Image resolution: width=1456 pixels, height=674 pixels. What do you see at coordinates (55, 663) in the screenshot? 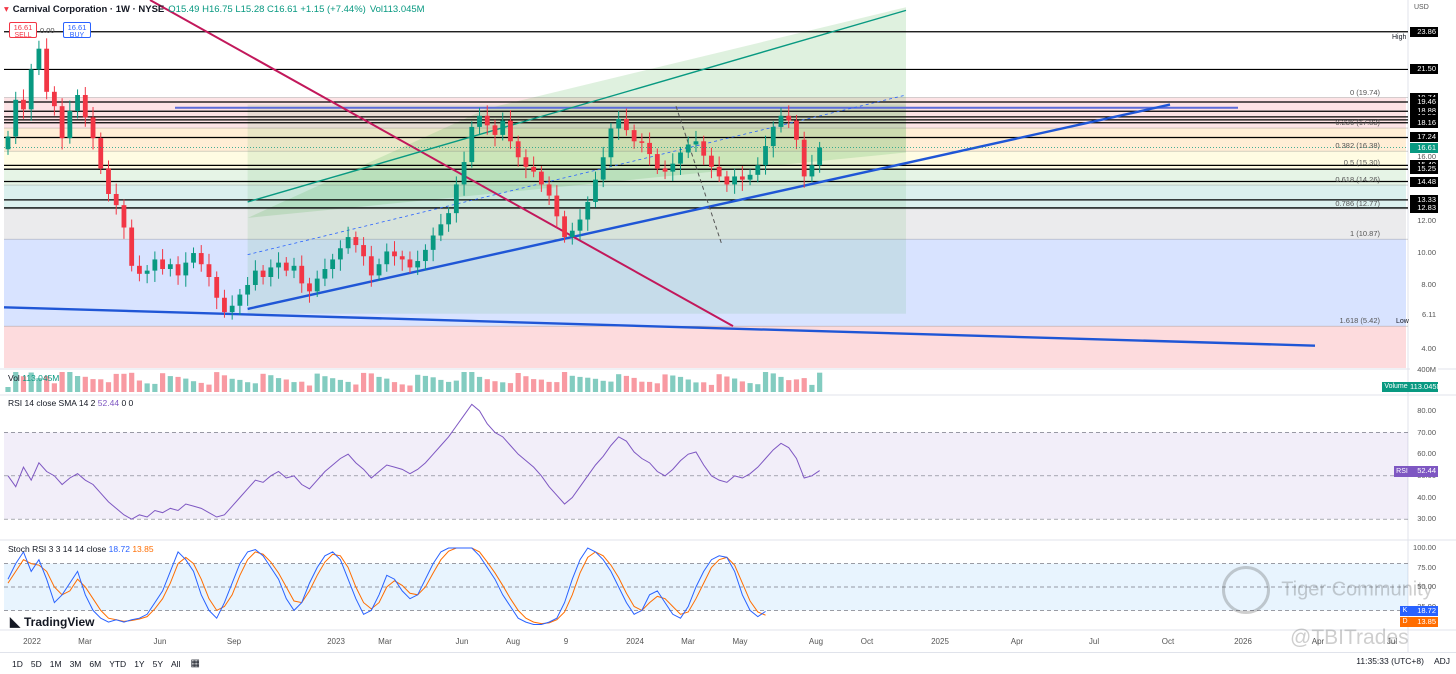
I see `timeframe-button-1m: 1M` at bounding box center [55, 663].